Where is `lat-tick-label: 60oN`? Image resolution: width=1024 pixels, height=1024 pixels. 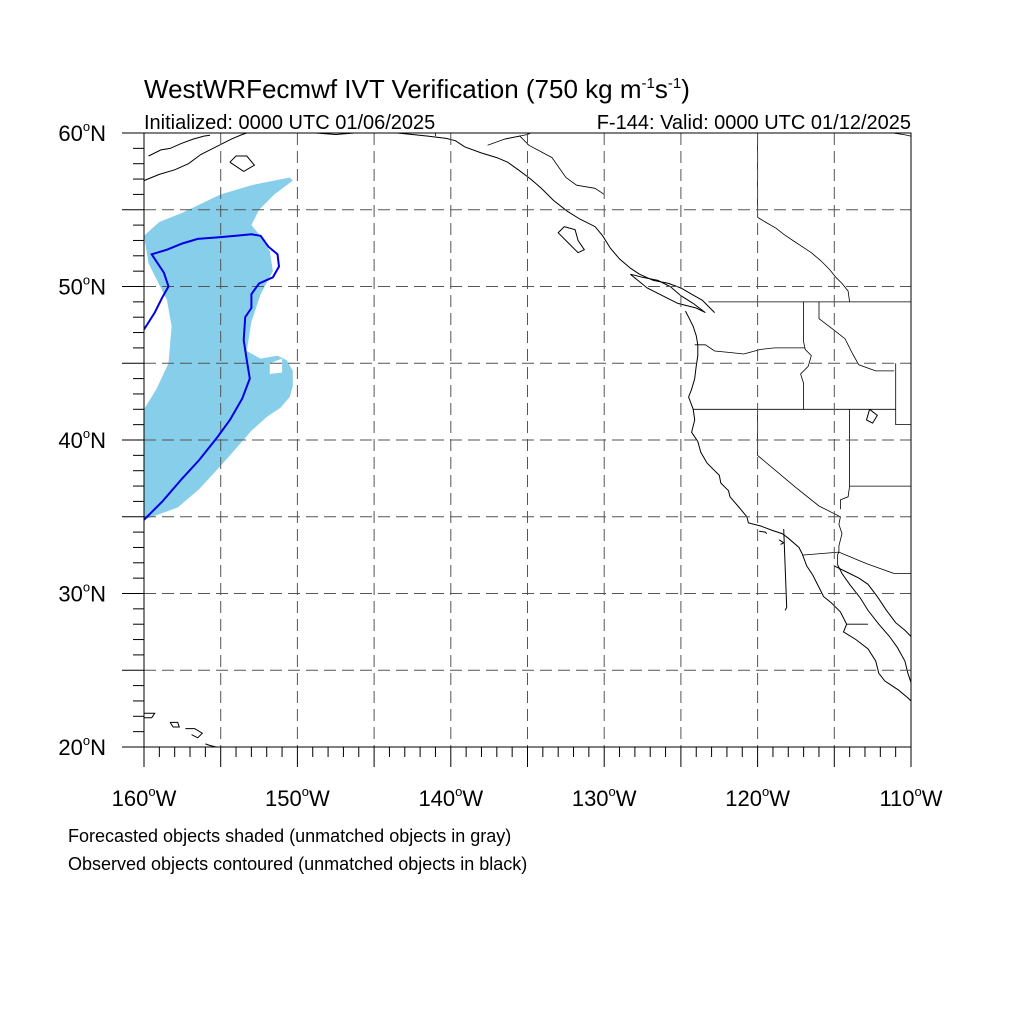
lat-tick-label: 60oN is located at coordinates (82, 132).